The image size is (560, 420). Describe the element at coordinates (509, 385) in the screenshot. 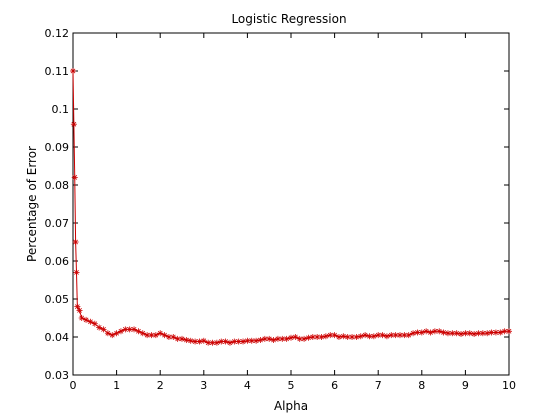

I see `x-tick-label: 10` at that location.